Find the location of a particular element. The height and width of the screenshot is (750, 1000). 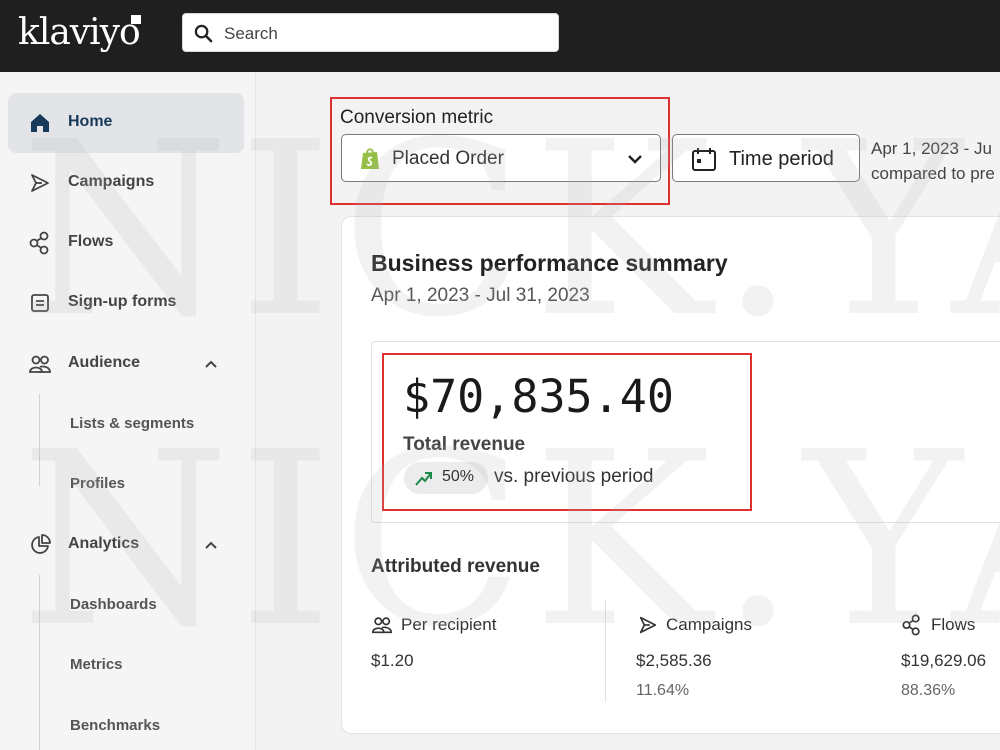

sidebar-item-label: Campaigns is located at coordinates (111, 181).